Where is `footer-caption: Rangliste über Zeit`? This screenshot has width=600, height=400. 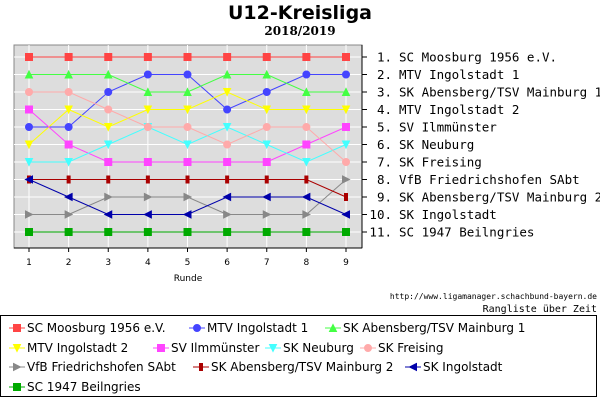
footer-caption: Rangliste über Zeit is located at coordinates (539, 309).